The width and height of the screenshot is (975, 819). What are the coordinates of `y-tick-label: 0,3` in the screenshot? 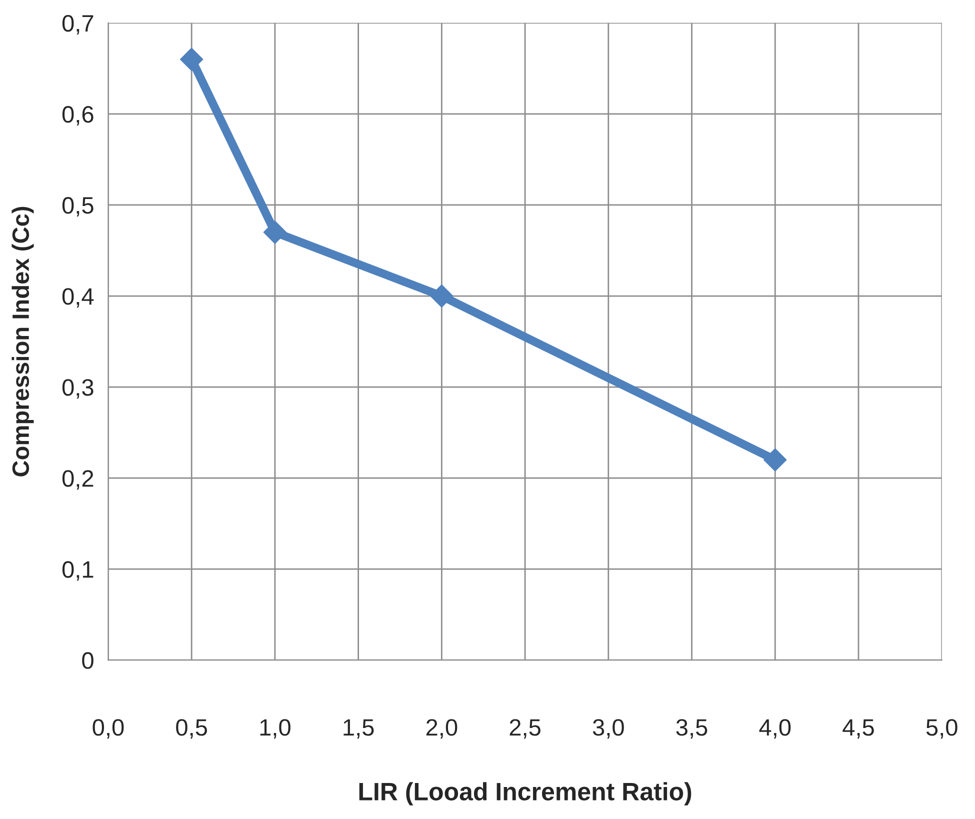 It's located at (78, 389).